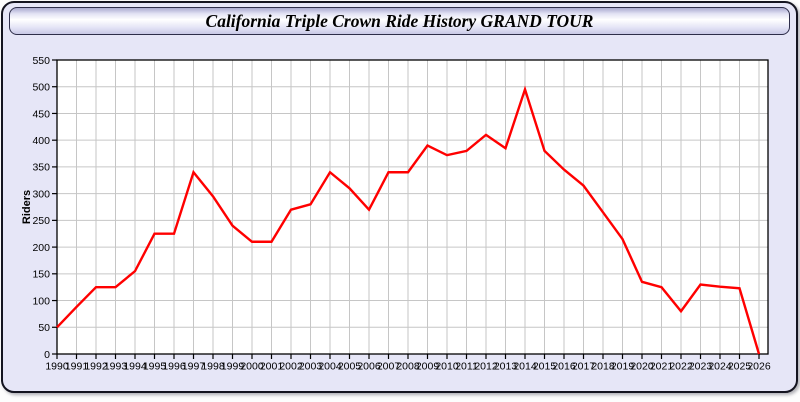 The image size is (800, 402). I want to click on x-tick-label: 1994, so click(135, 367).